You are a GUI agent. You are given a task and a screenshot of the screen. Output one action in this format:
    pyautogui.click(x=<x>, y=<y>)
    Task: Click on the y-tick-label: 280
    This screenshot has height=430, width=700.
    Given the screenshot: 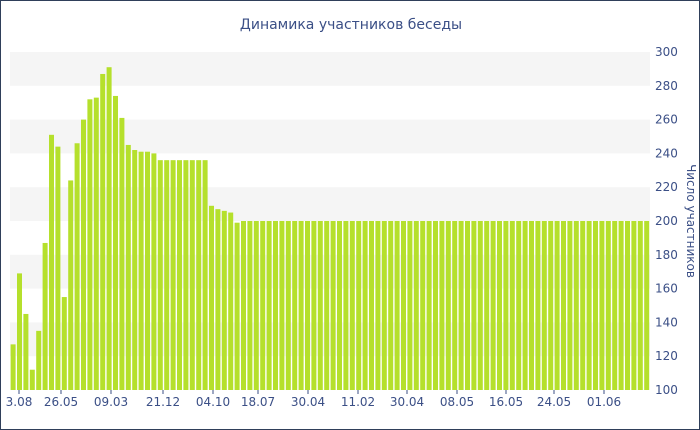 What is the action you would take?
    pyautogui.click(x=666, y=86)
    